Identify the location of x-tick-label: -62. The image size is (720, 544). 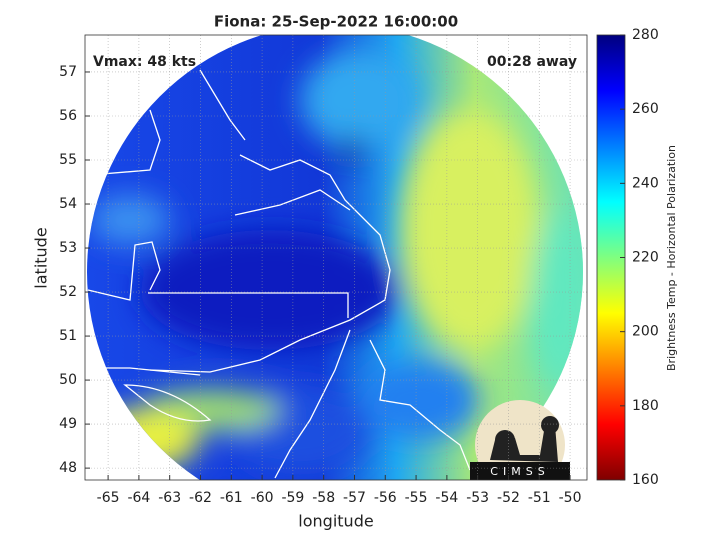
(200, 498).